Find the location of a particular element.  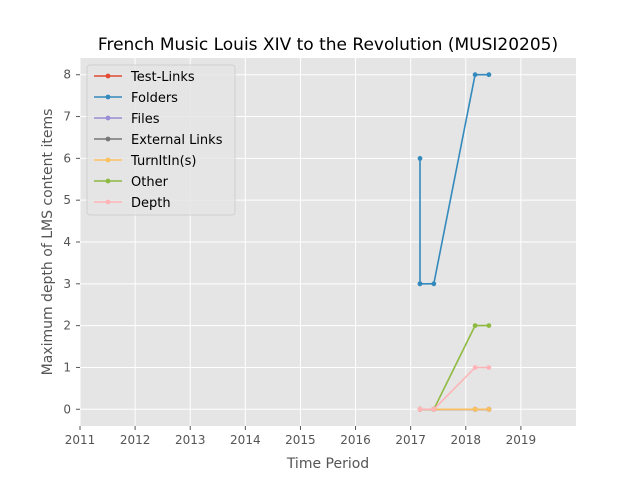

legend-label: Folders is located at coordinates (154, 98).